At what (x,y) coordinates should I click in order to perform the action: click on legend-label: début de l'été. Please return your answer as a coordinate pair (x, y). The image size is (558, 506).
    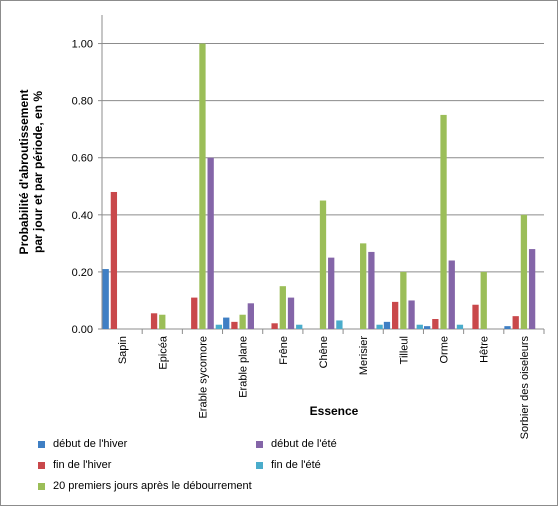
    Looking at the image, I should click on (304, 444).